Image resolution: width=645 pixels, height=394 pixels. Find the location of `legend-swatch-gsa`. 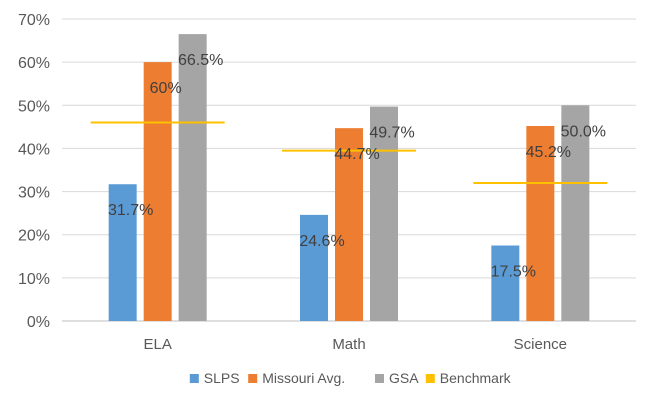

legend-swatch-gsa is located at coordinates (379, 378).